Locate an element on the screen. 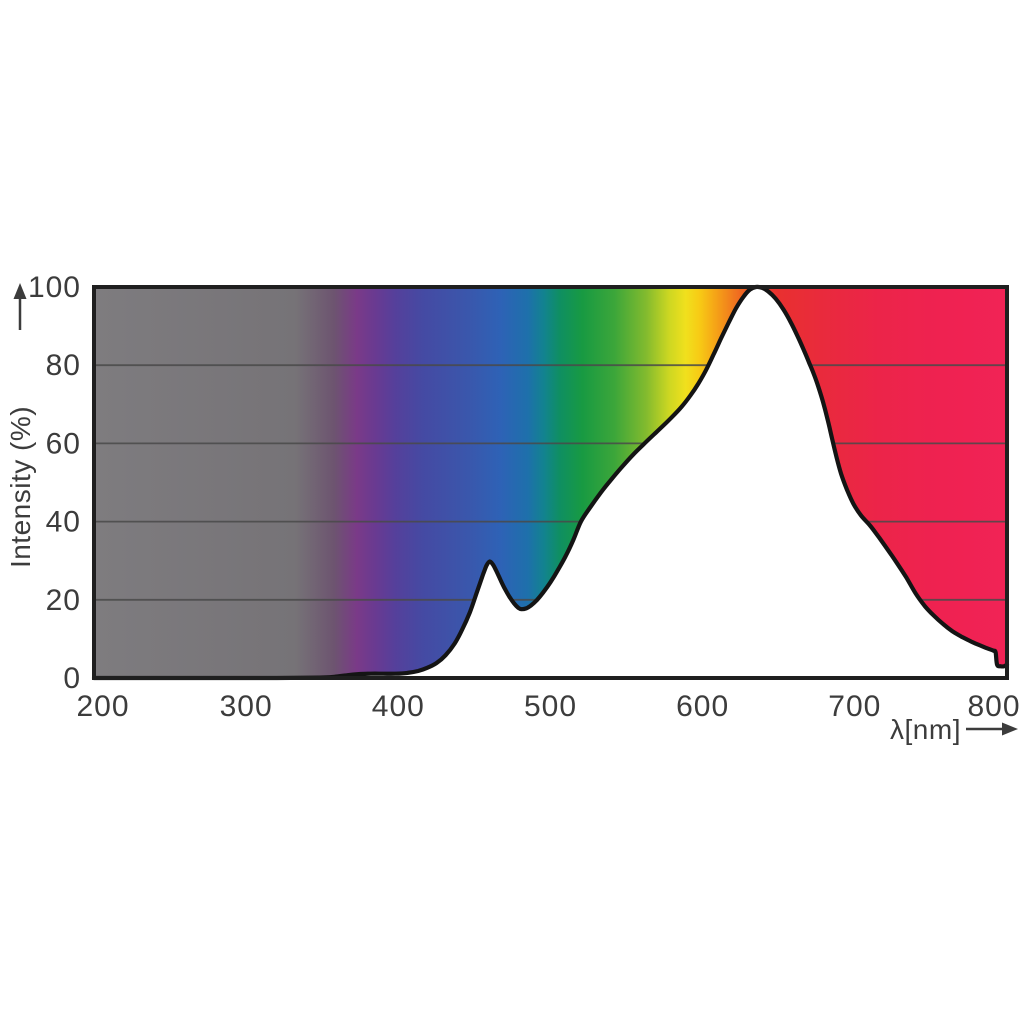 The height and width of the screenshot is (1024, 1024). x-tick-label-400: 400 is located at coordinates (398, 706).